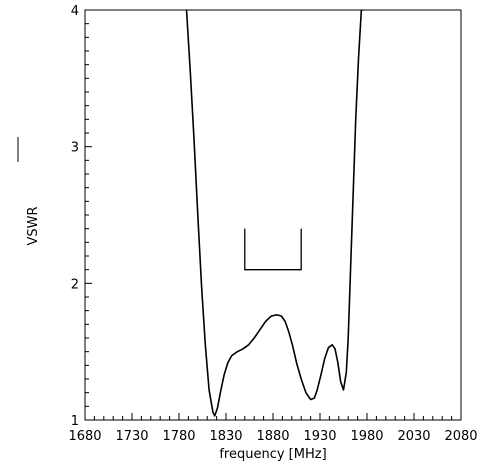 The image size is (487, 466). I want to click on y-tick-label: 4, so click(75, 11).